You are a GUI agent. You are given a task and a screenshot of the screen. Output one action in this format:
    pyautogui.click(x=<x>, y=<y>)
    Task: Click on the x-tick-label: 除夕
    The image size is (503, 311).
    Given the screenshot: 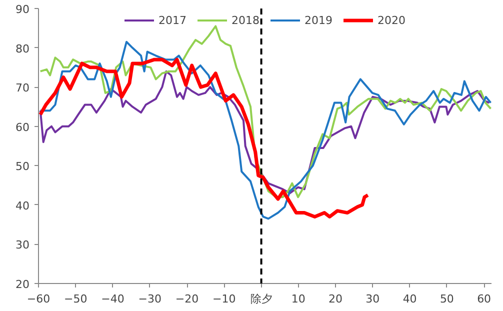 What is the action you would take?
    pyautogui.click(x=261, y=299)
    